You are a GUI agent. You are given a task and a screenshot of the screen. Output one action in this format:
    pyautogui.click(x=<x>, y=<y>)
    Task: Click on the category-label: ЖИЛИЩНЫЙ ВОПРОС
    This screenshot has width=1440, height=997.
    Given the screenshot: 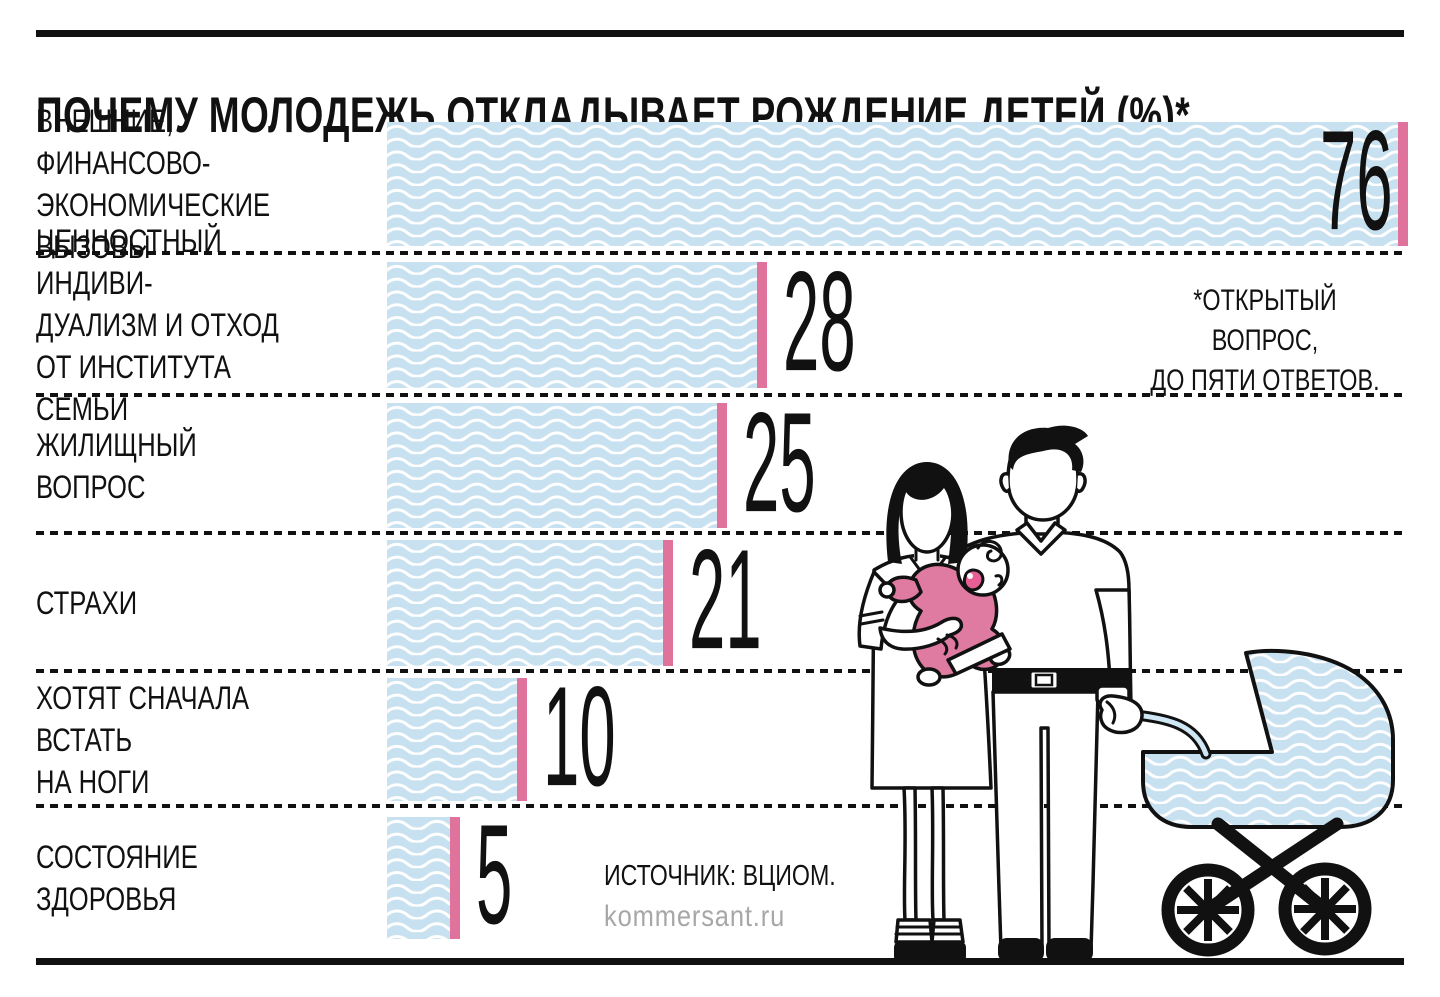 What is the action you would take?
    pyautogui.click(x=116, y=465)
    